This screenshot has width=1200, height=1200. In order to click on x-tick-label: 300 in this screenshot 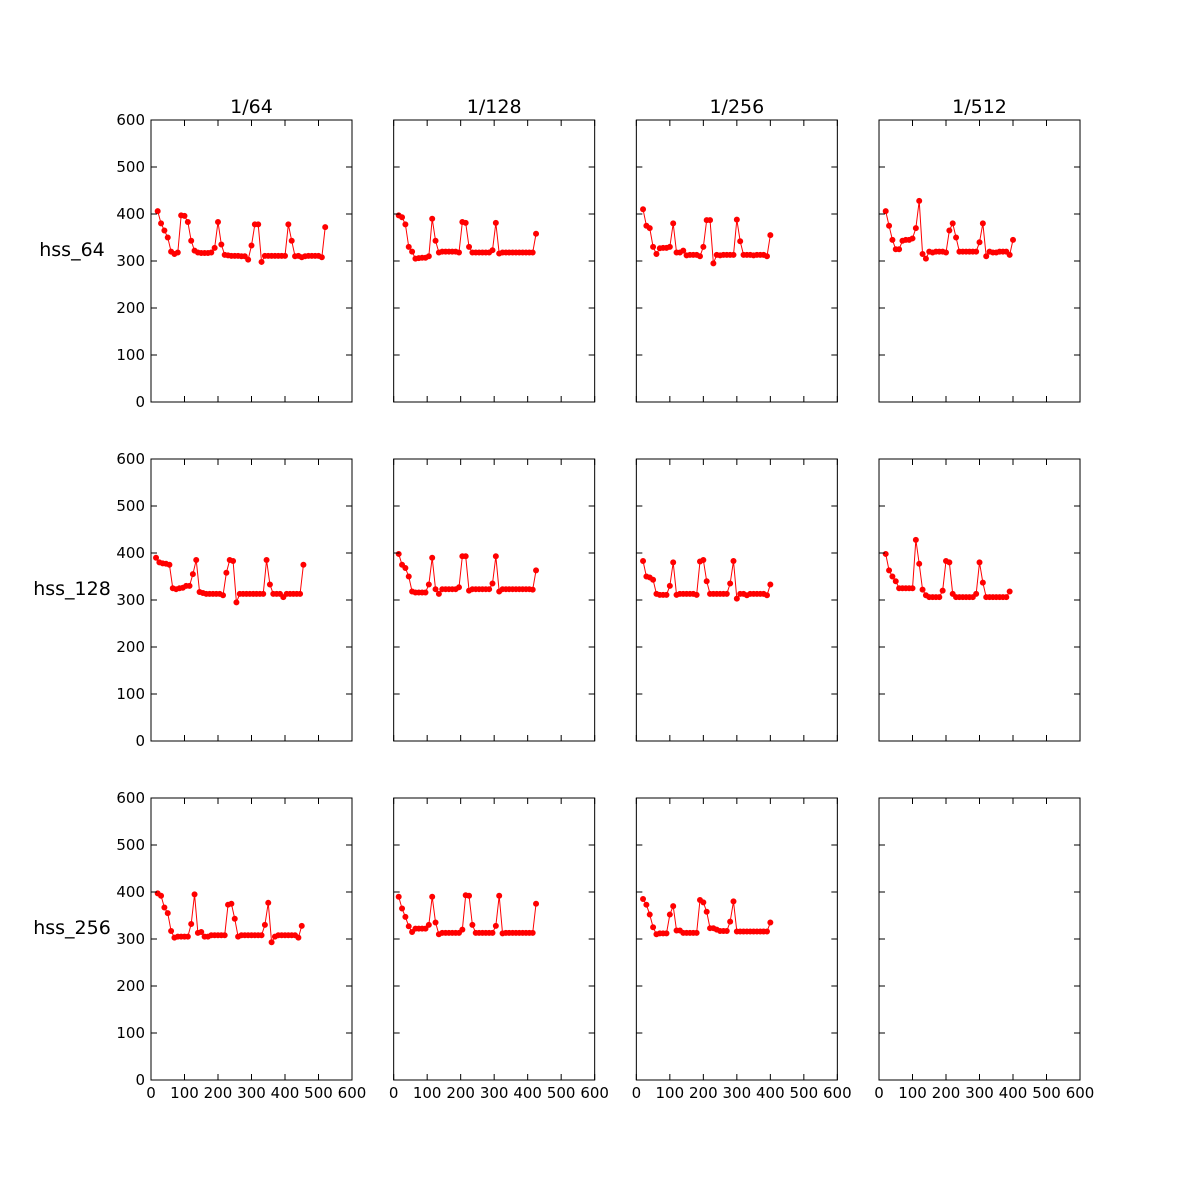, I will do `click(494, 1093)`.